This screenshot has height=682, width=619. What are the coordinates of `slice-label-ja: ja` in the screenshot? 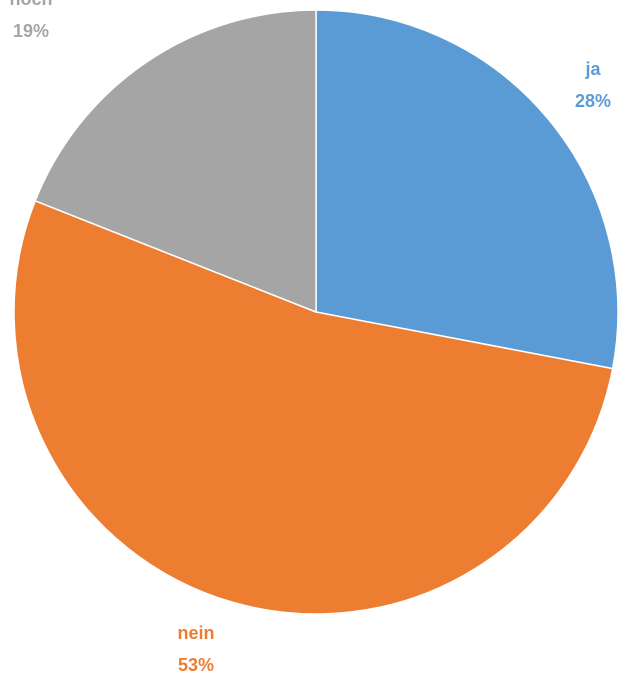 It's located at (592, 69).